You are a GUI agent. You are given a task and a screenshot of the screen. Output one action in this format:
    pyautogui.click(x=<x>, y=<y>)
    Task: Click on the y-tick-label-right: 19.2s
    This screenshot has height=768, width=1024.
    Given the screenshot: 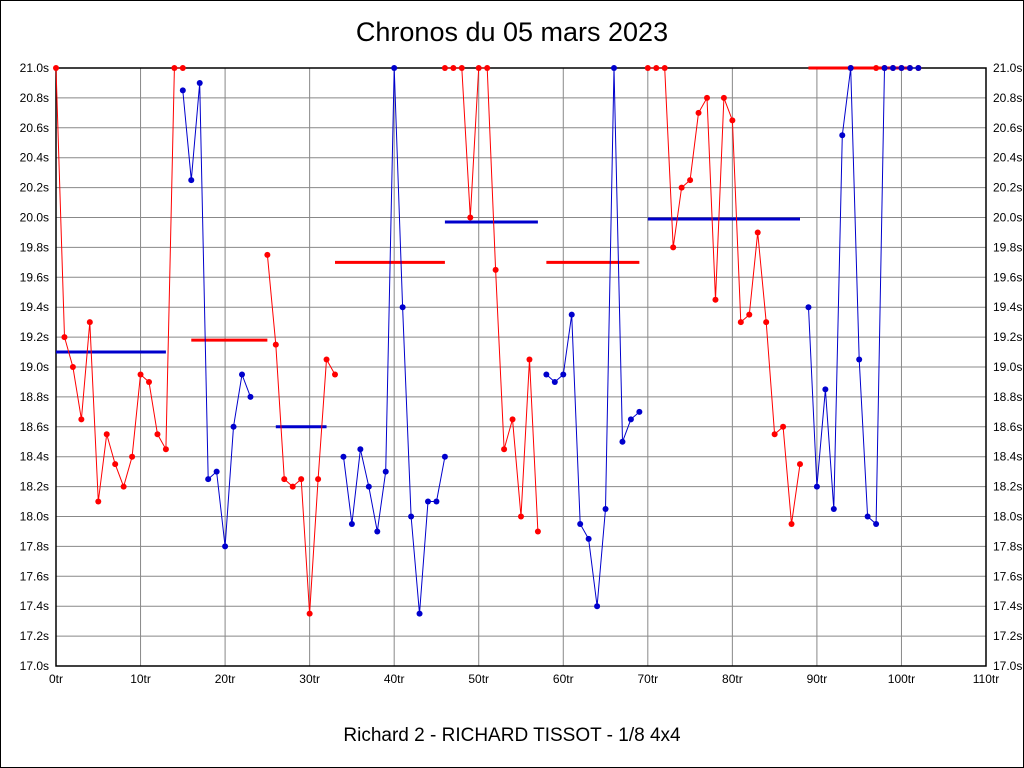 What is the action you would take?
    pyautogui.click(x=1007, y=337)
    